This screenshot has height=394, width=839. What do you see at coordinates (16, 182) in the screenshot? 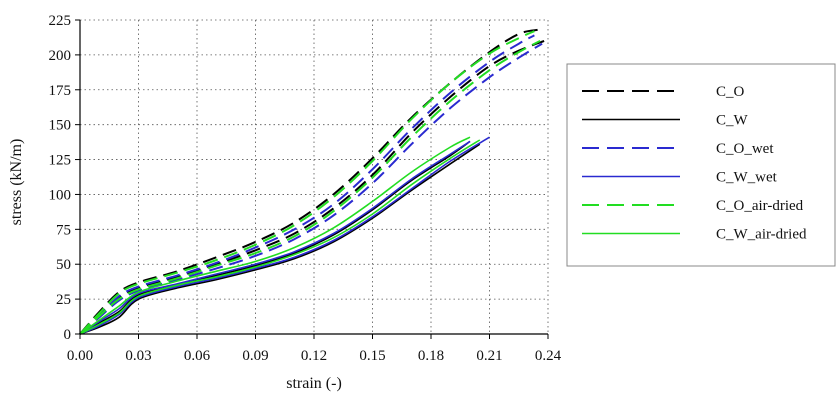
I see `y-axis-title: stress (kN/m)` at bounding box center [16, 182].